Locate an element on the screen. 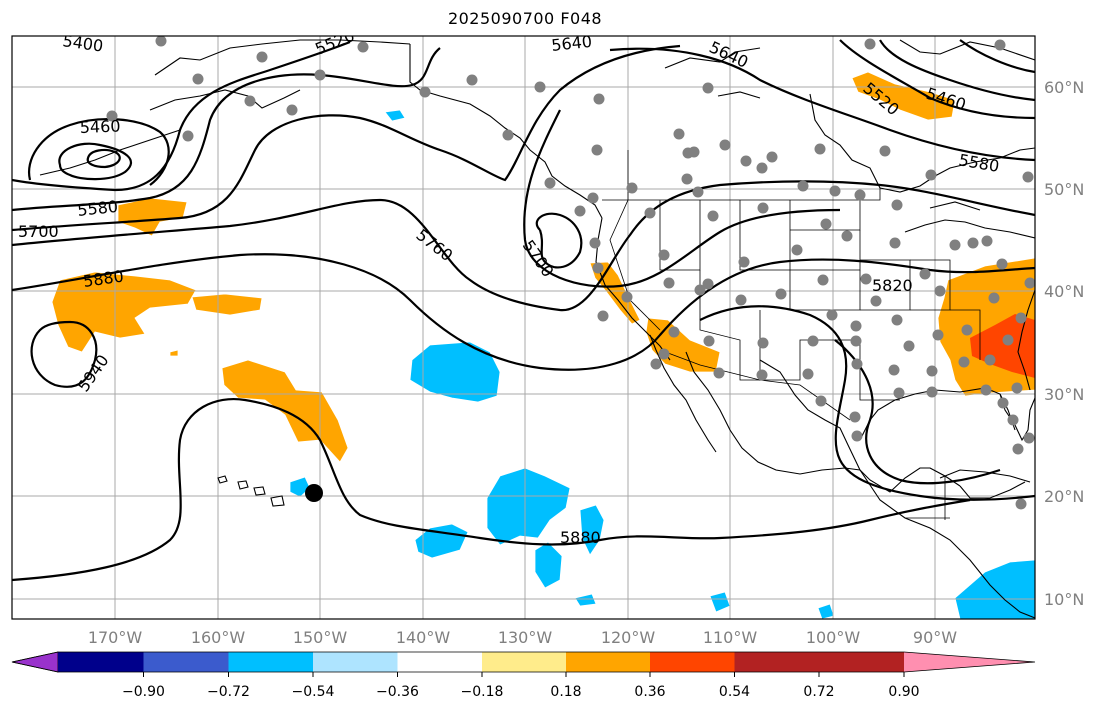 The width and height of the screenshot is (1105, 712). contour-label: 5820 is located at coordinates (892, 285).